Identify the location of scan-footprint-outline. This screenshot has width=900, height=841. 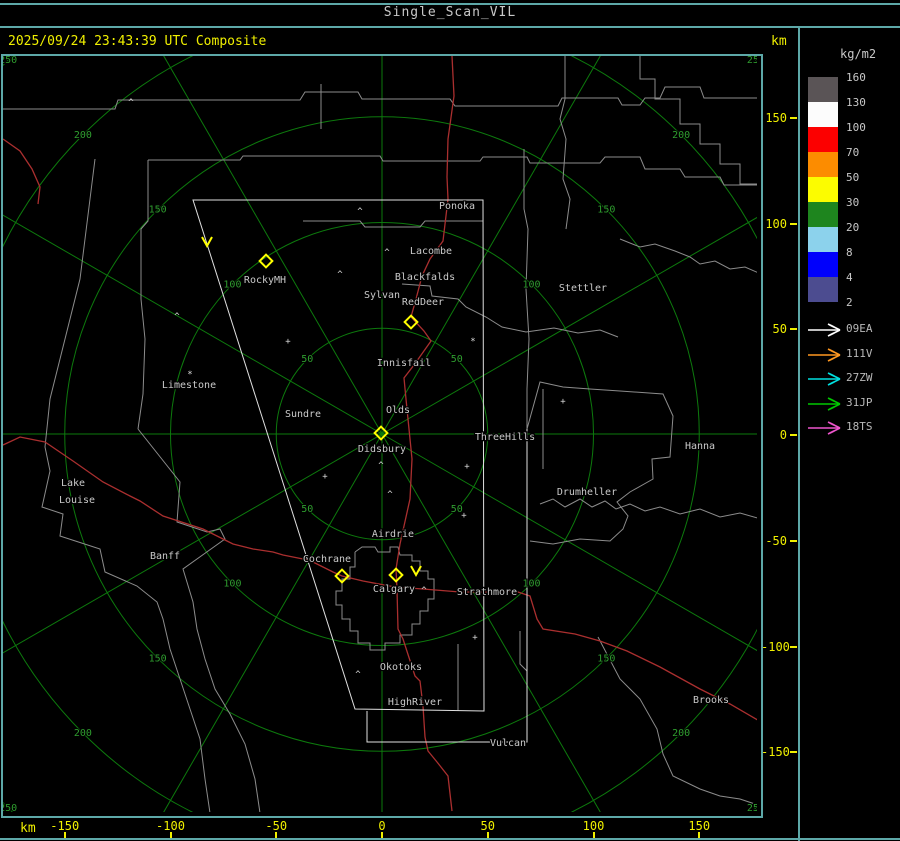
(447, 586).